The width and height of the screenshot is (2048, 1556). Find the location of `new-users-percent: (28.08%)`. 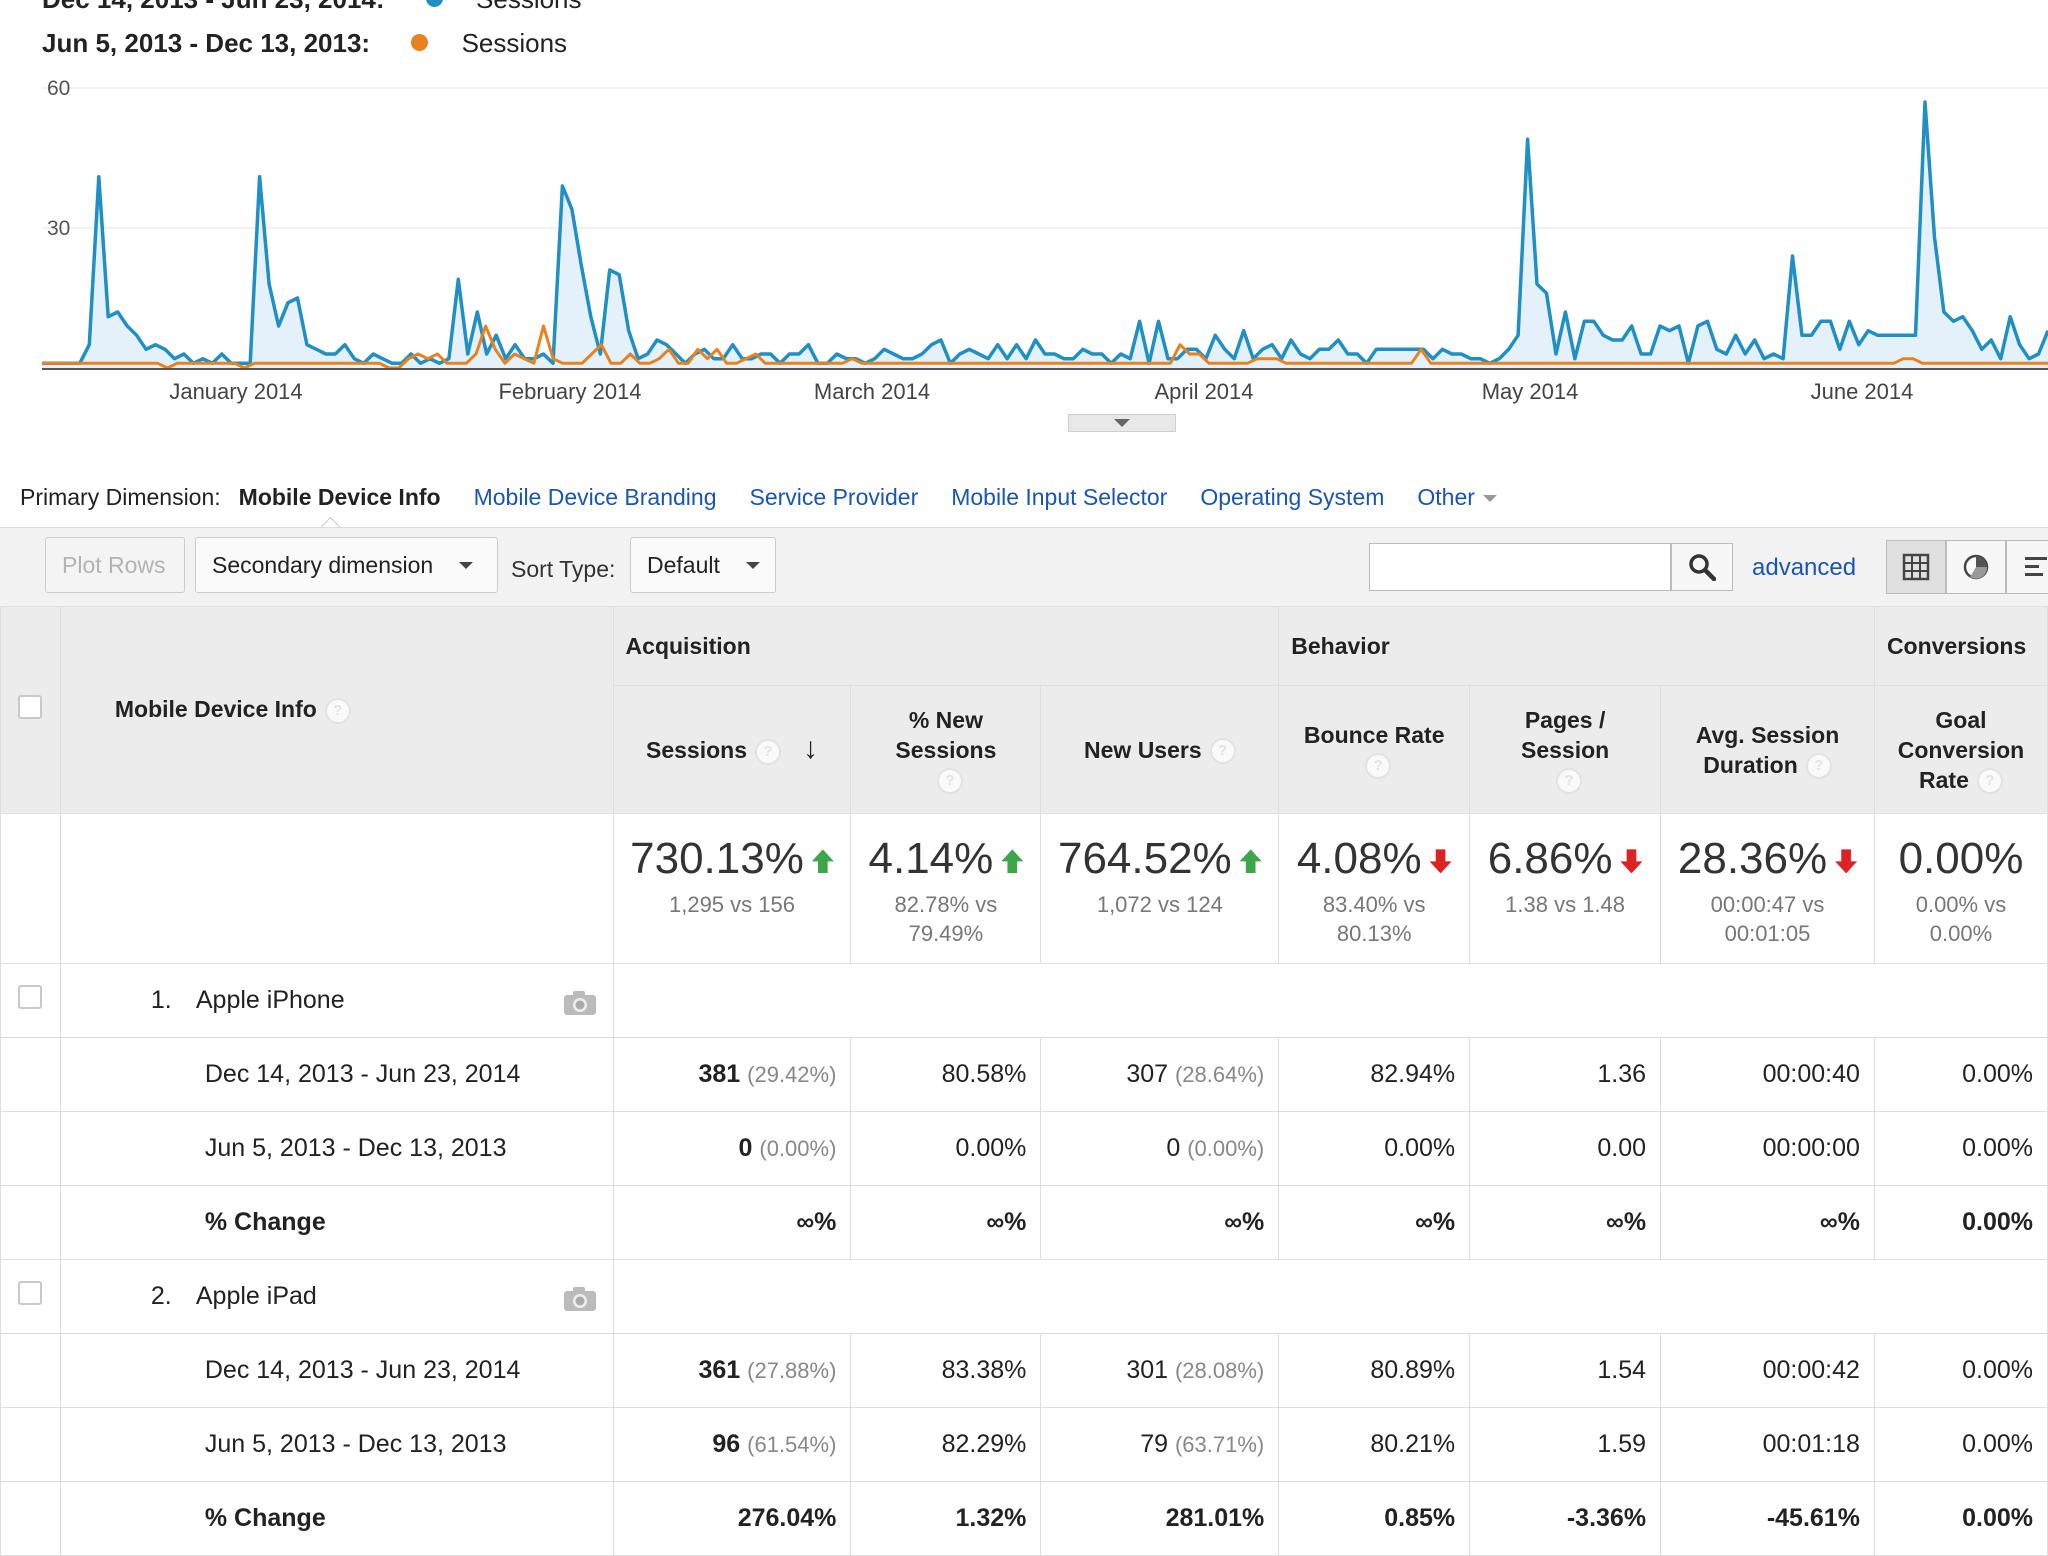

new-users-percent: (28.08%) is located at coordinates (1219, 1370).